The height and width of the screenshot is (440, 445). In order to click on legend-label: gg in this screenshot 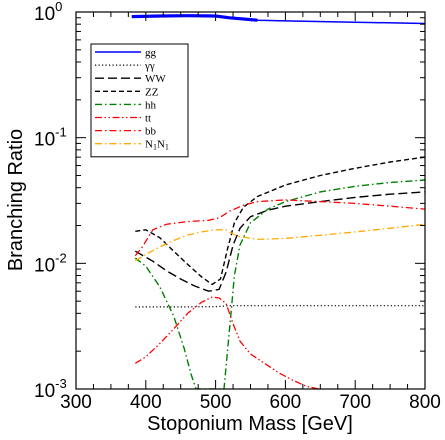, I will do `click(151, 53)`.